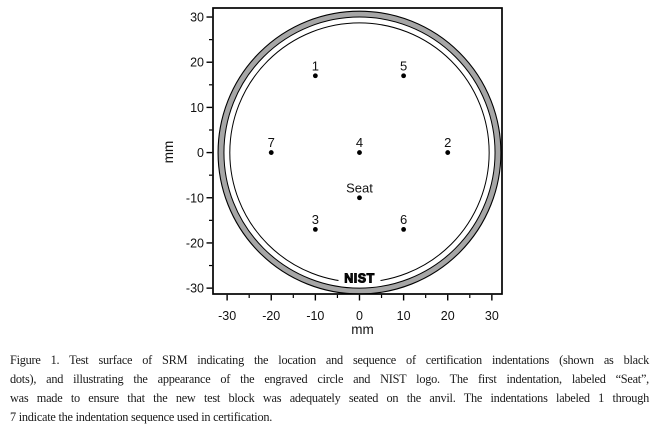 Image resolution: width=659 pixels, height=433 pixels. What do you see at coordinates (168, 152) in the screenshot?
I see `y-axis-title: mm` at bounding box center [168, 152].